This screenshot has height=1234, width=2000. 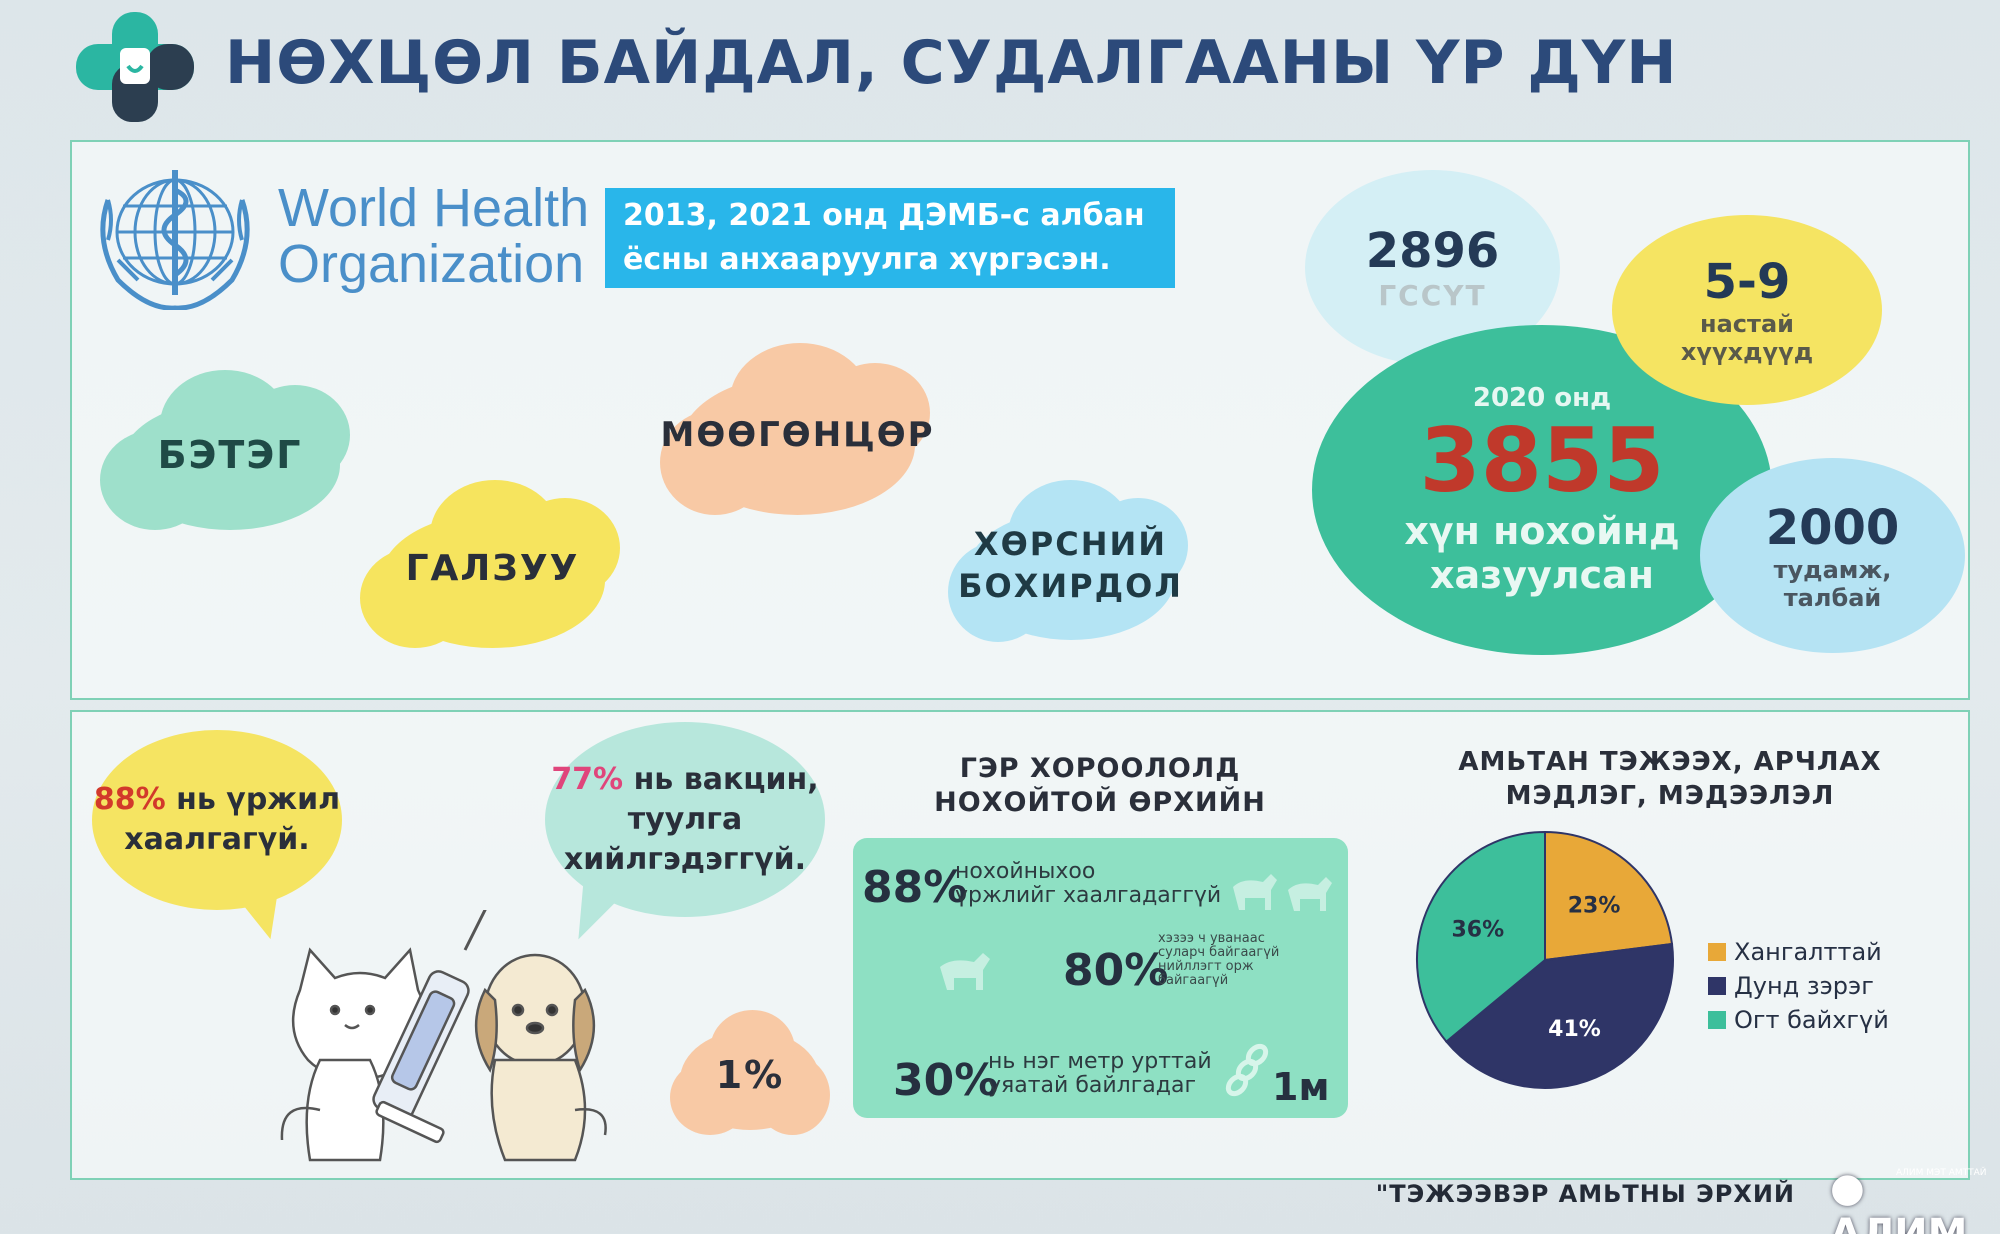 What do you see at coordinates (434, 208) in the screenshot?
I see `who-line1: World Health` at bounding box center [434, 208].